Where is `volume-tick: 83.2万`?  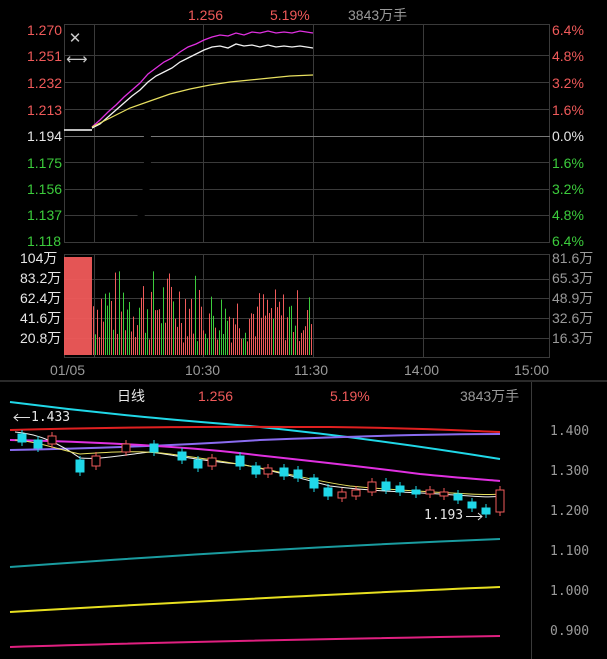 volume-tick: 83.2万 is located at coordinates (41, 278).